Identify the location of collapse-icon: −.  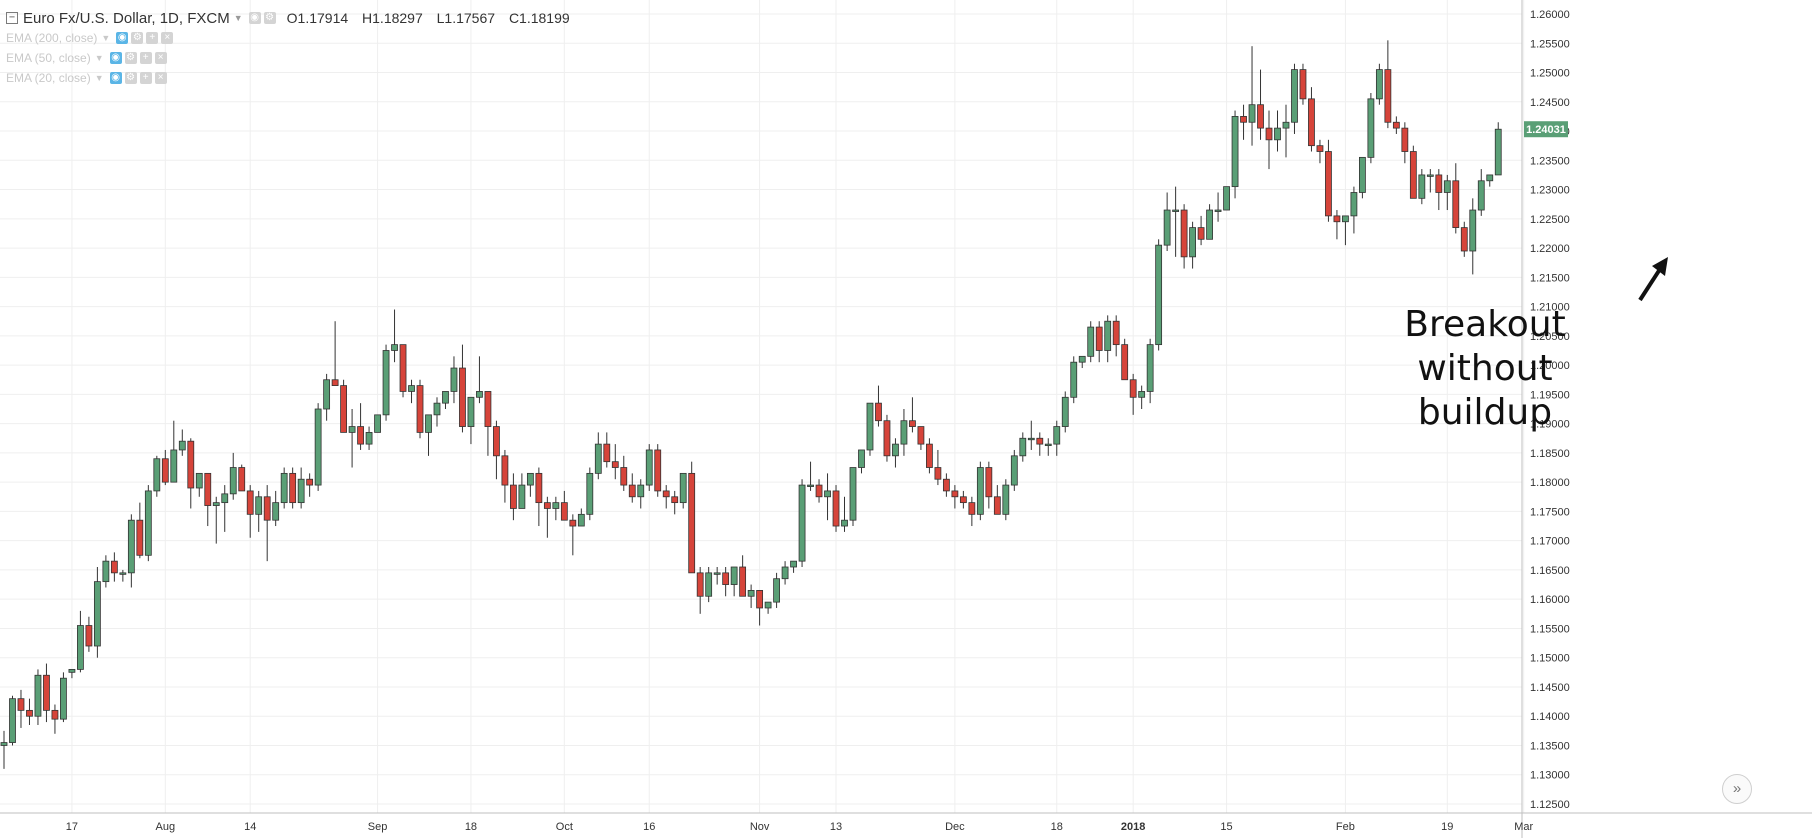
(12, 18).